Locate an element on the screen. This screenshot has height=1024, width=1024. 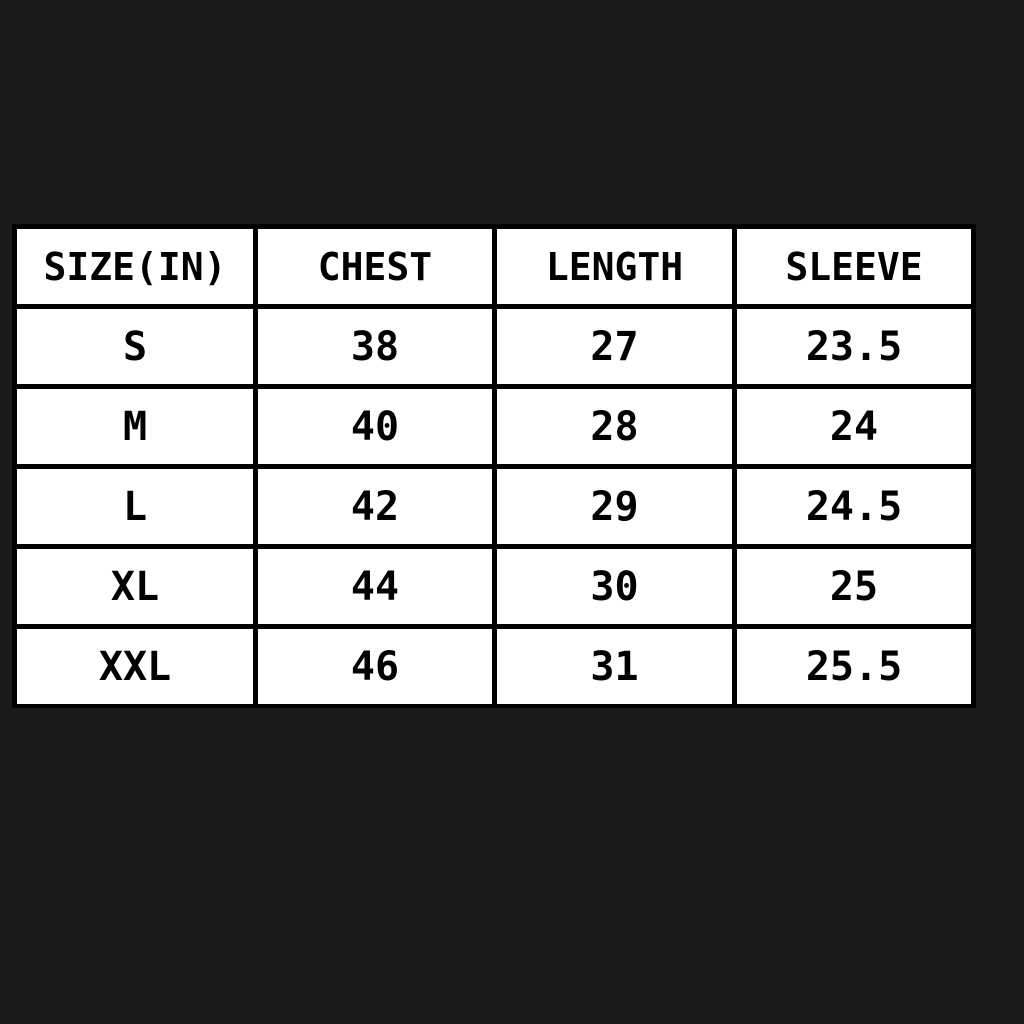
table-cell: 24 is located at coordinates (854, 426).